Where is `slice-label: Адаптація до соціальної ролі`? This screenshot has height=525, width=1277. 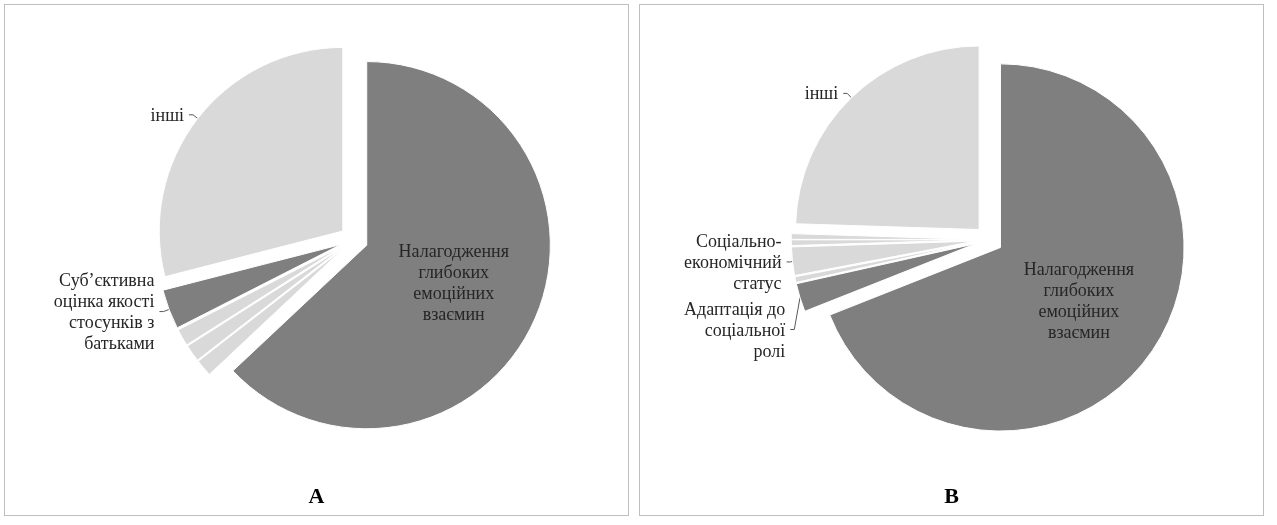
slice-label: Адаптація до соціальної ролі is located at coordinates (735, 329).